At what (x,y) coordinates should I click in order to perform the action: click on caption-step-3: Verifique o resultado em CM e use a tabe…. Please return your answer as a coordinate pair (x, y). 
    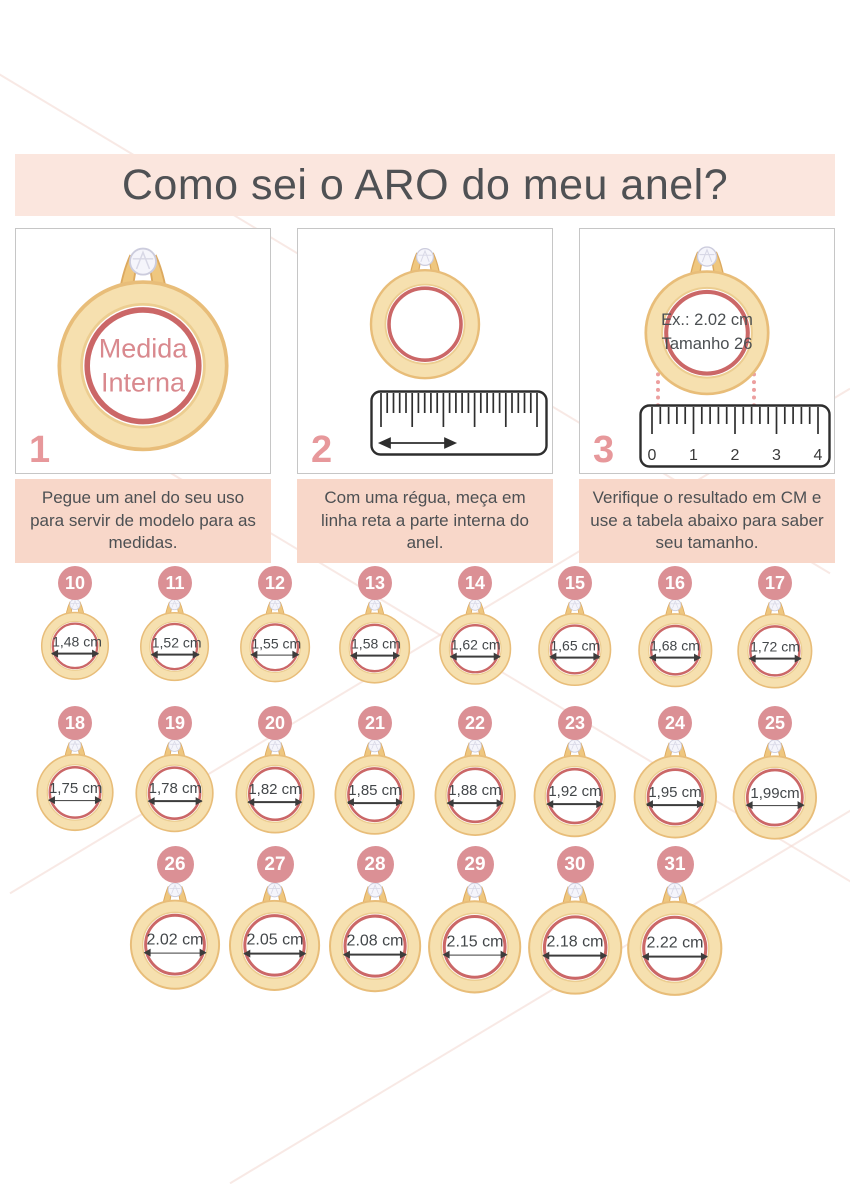
    Looking at the image, I should click on (707, 521).